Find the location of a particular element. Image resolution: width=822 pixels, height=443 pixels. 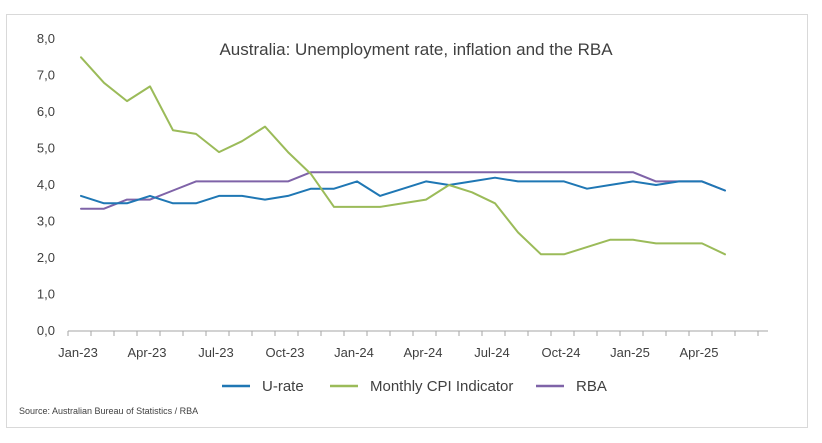

legend-label: U-rate is located at coordinates (283, 386).